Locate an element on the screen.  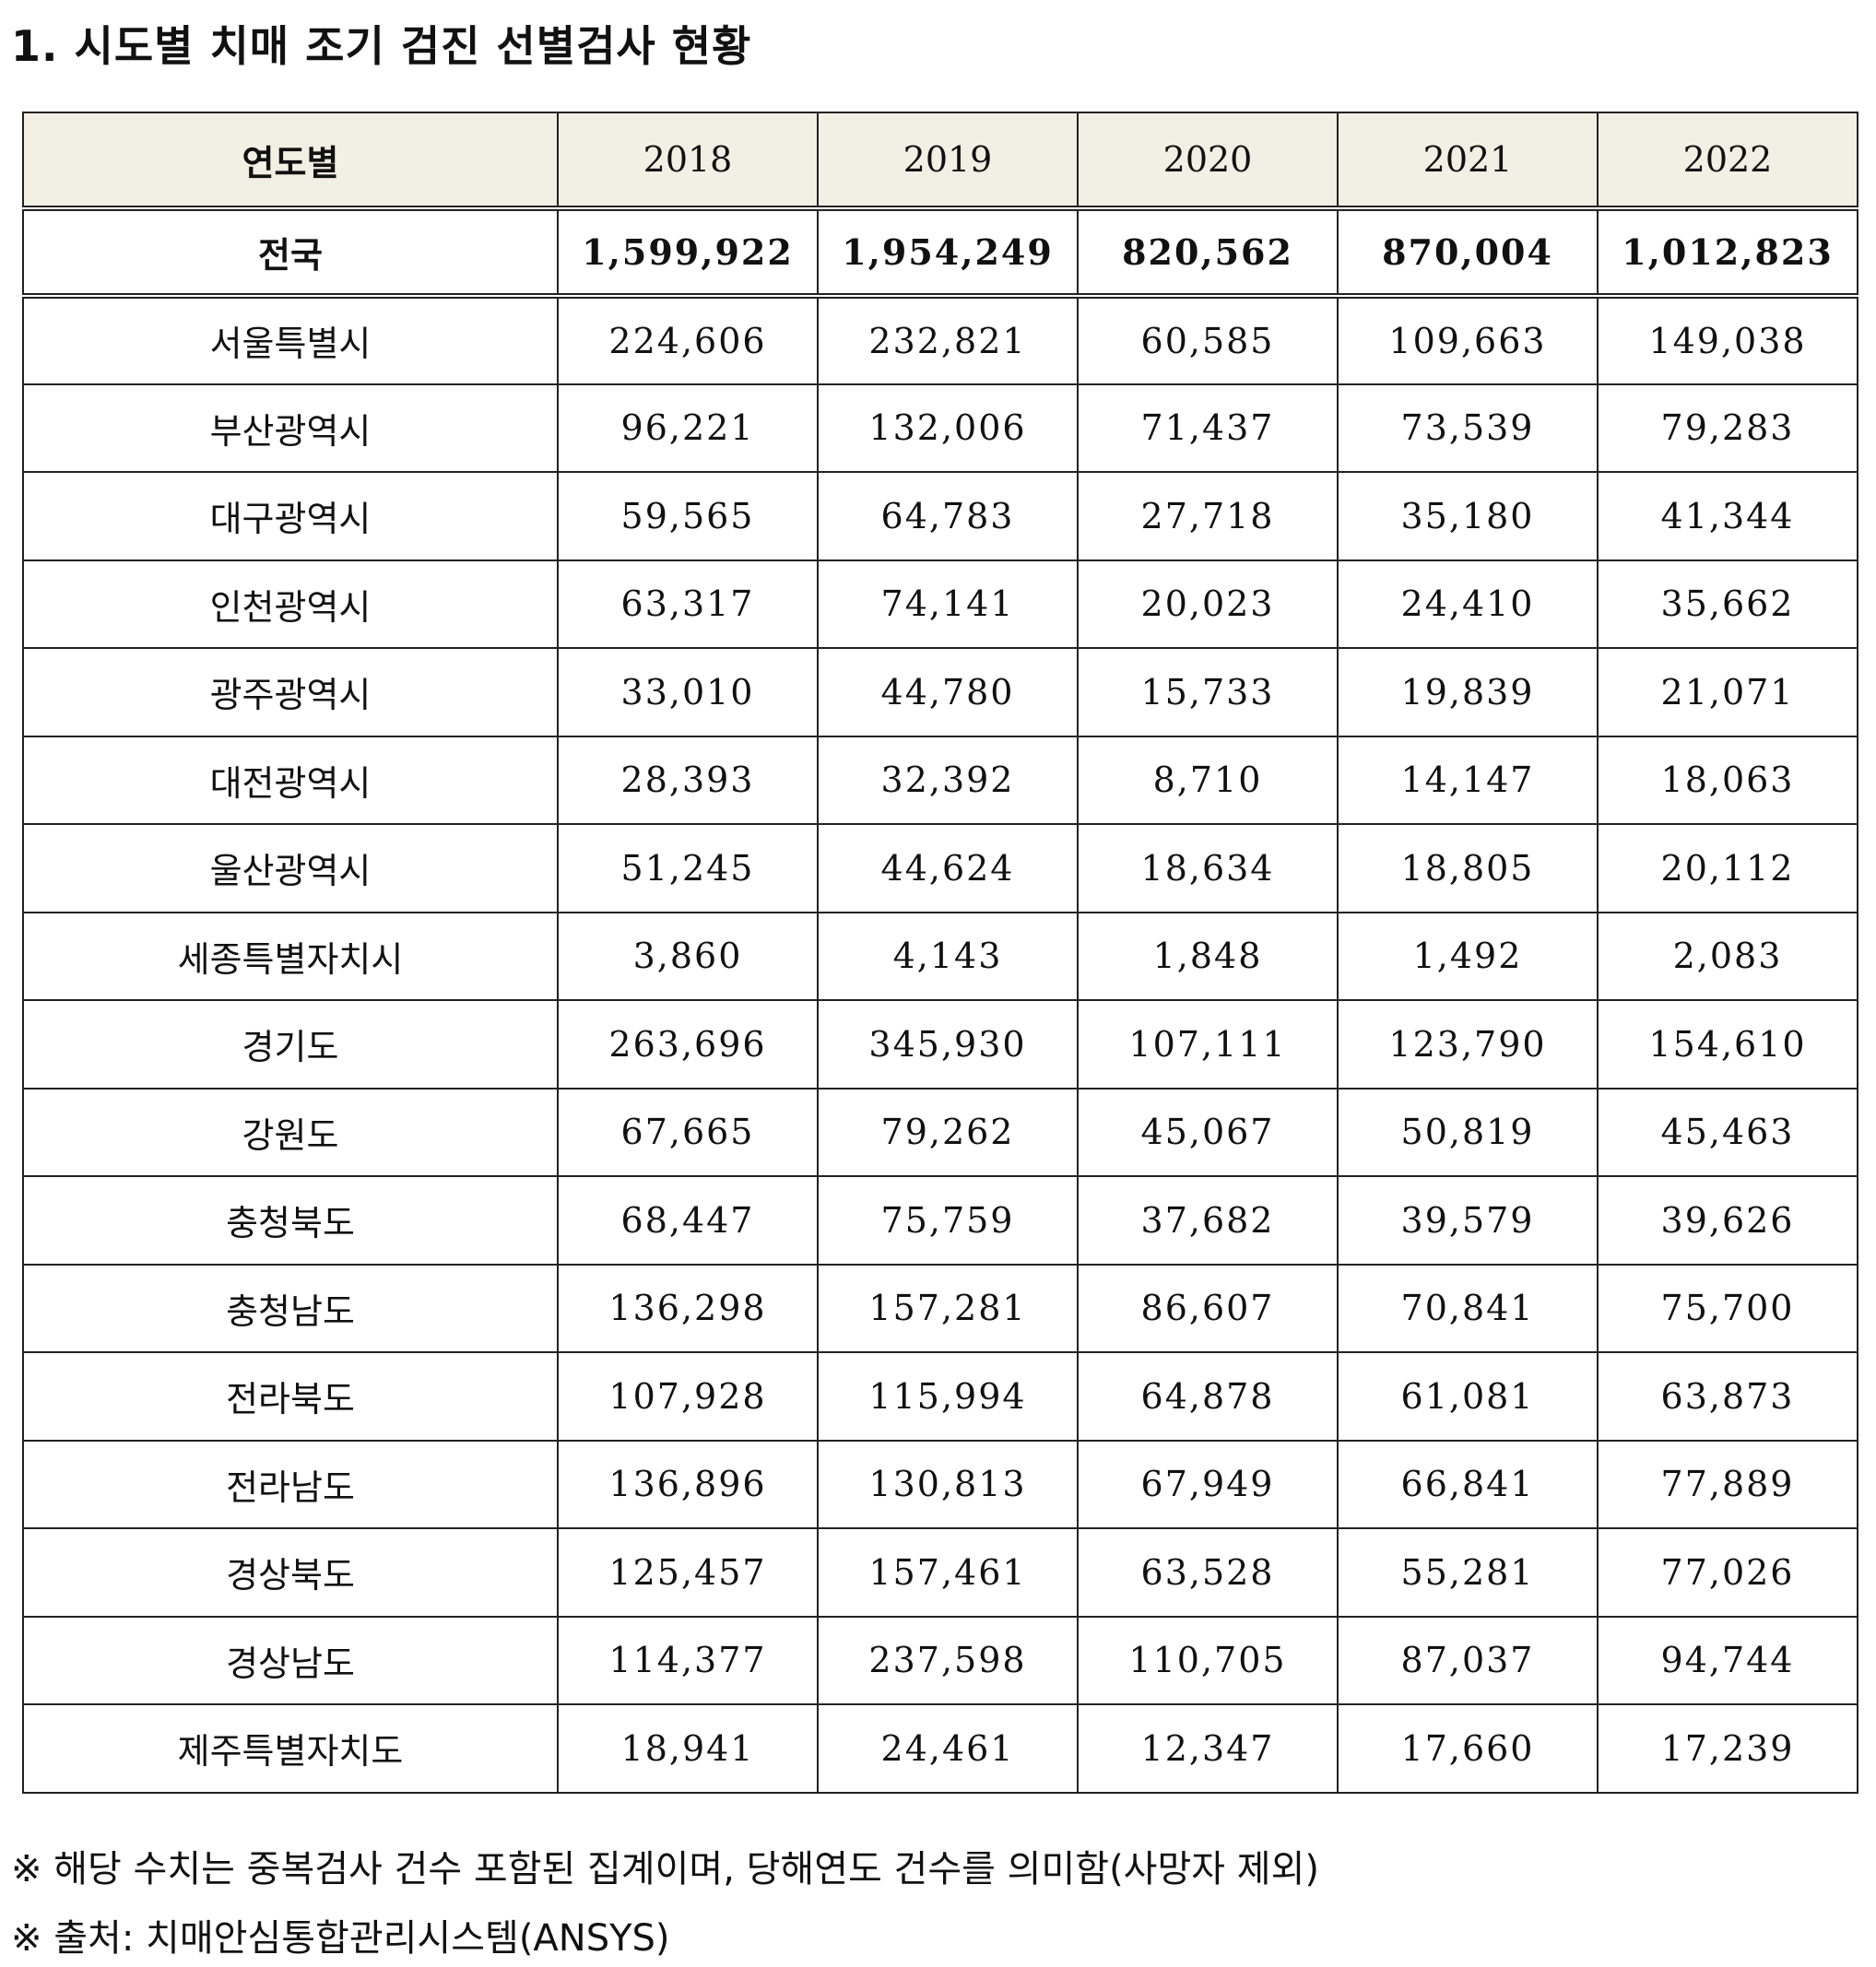
cell-value: 28,393 is located at coordinates (688, 780).